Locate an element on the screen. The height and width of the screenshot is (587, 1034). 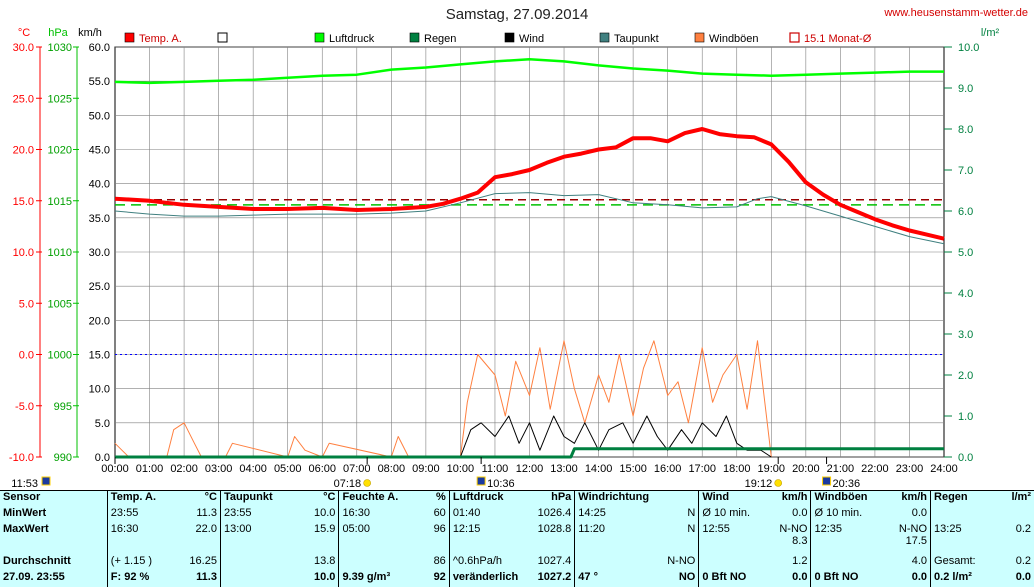
marker-label: 07:18 is located at coordinates (348, 484).